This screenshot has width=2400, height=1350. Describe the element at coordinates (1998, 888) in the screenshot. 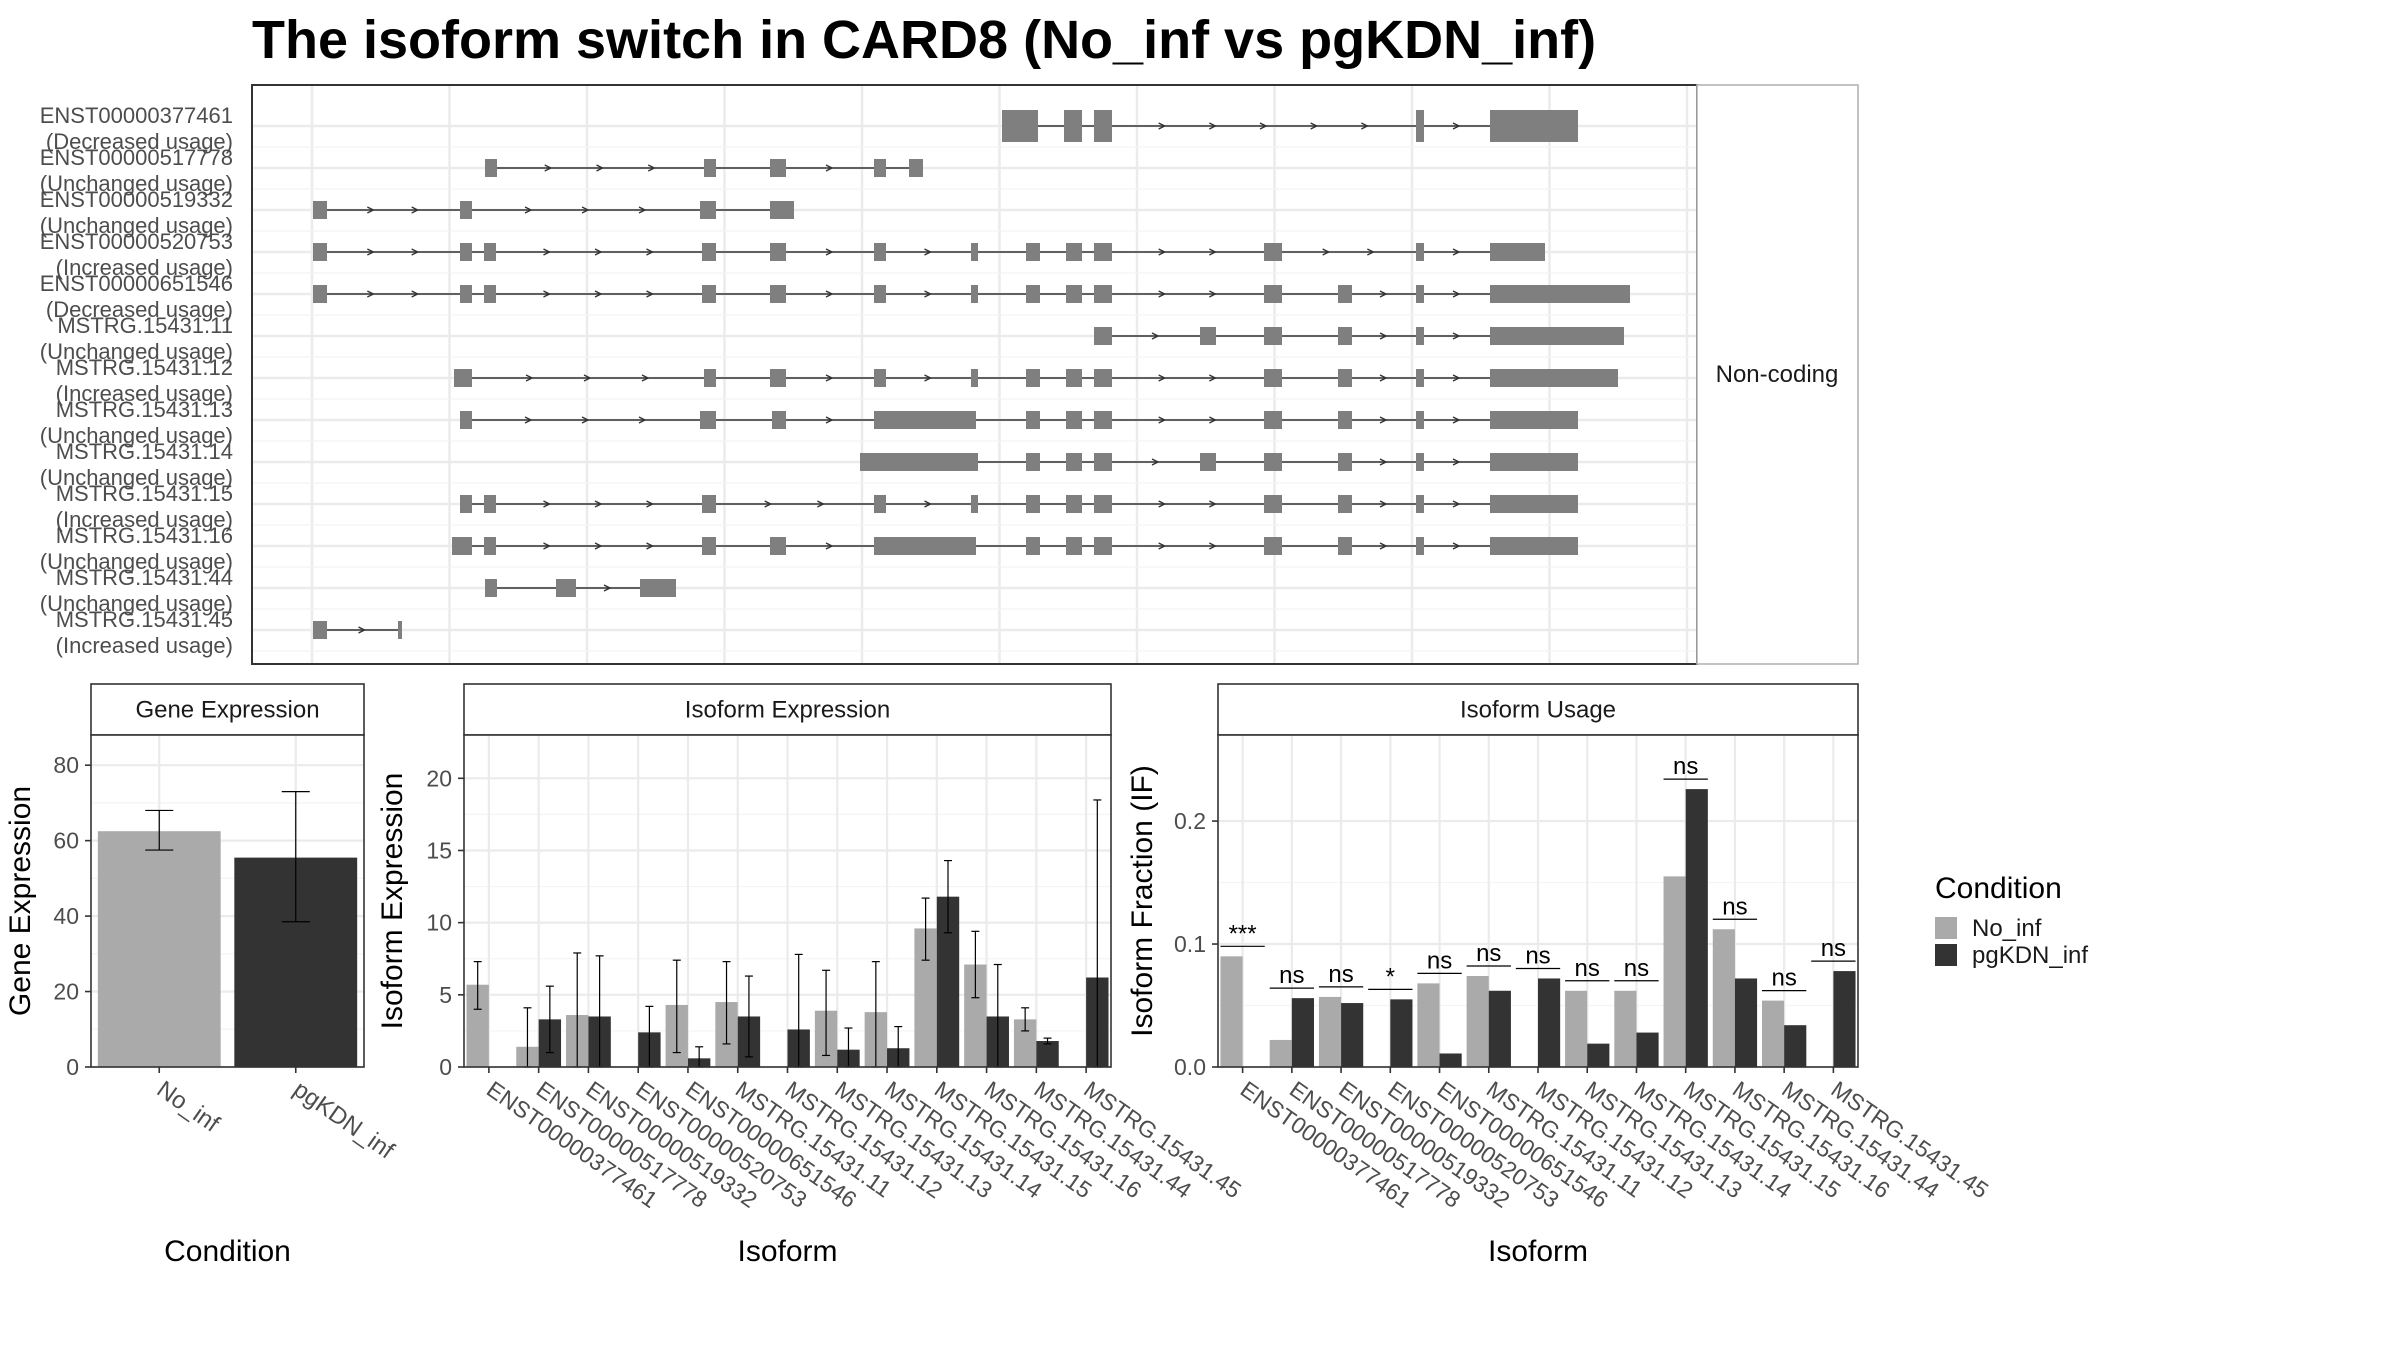

I see `legend-title: Condition` at that location.